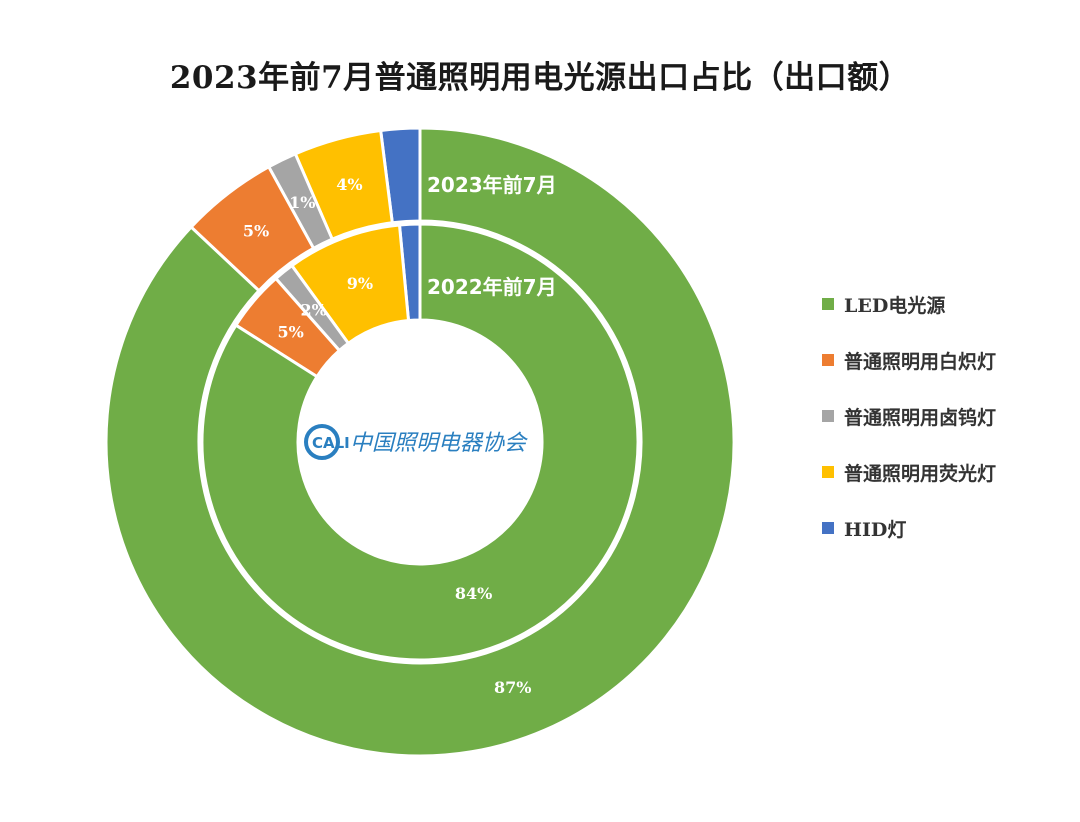  What do you see at coordinates (920, 361) in the screenshot?
I see `legend-label: 普通照明用白炽灯` at bounding box center [920, 361].